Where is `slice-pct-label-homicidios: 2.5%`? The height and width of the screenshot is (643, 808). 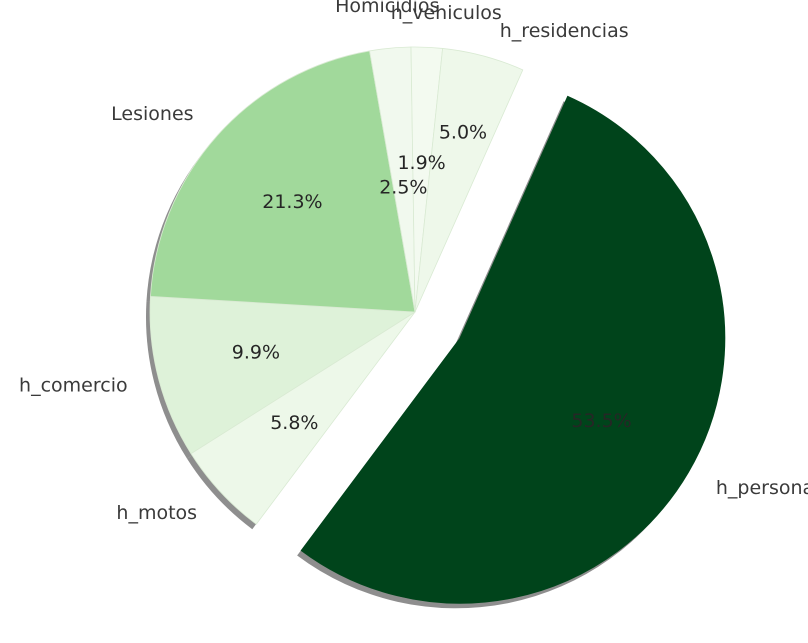 slice-pct-label-homicidios: 2.5% is located at coordinates (403, 187).